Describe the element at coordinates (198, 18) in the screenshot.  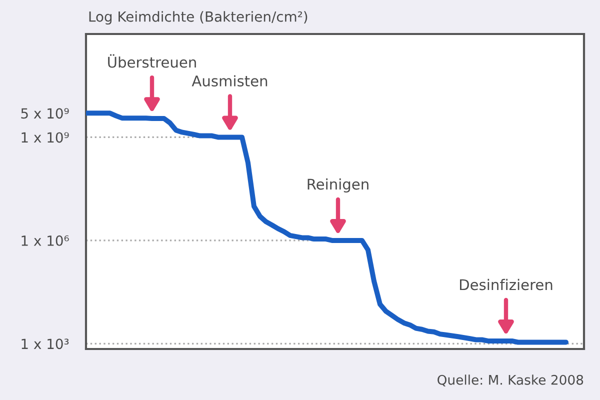
I see `y-axis-title: Log Keimdichte (Bakterien/cm²)` at that location.